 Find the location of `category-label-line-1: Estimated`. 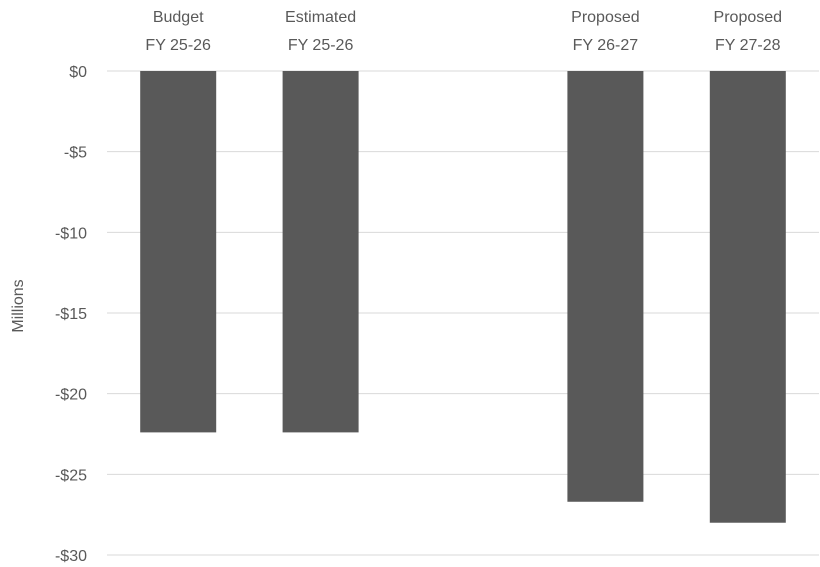

category-label-line-1: Estimated is located at coordinates (320, 17).